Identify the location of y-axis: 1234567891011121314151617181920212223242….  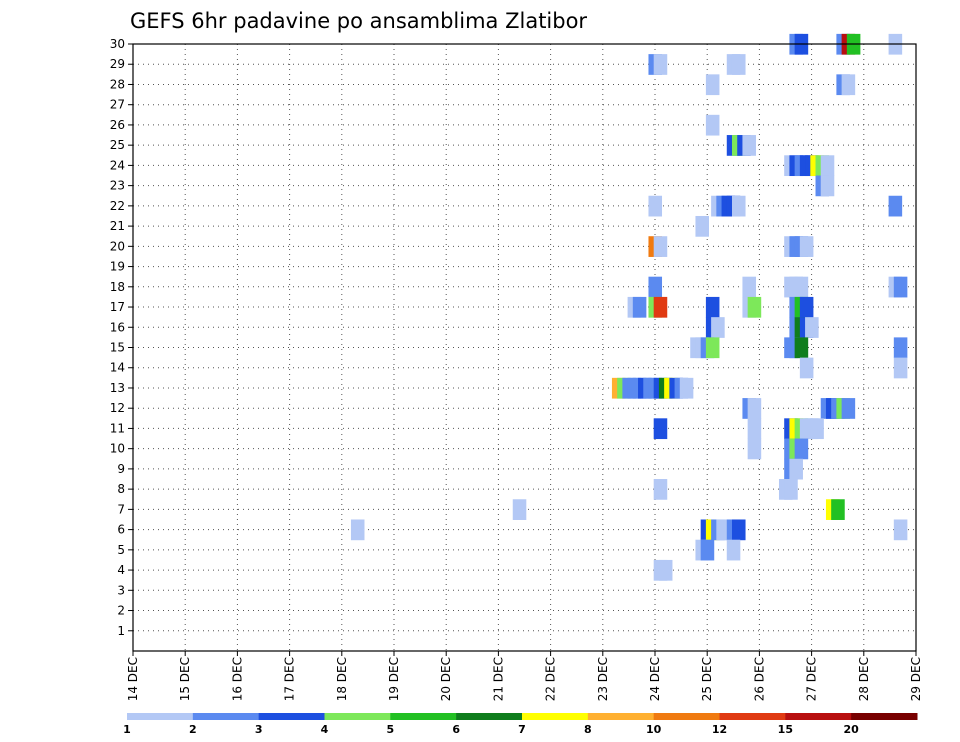
(121, 337).